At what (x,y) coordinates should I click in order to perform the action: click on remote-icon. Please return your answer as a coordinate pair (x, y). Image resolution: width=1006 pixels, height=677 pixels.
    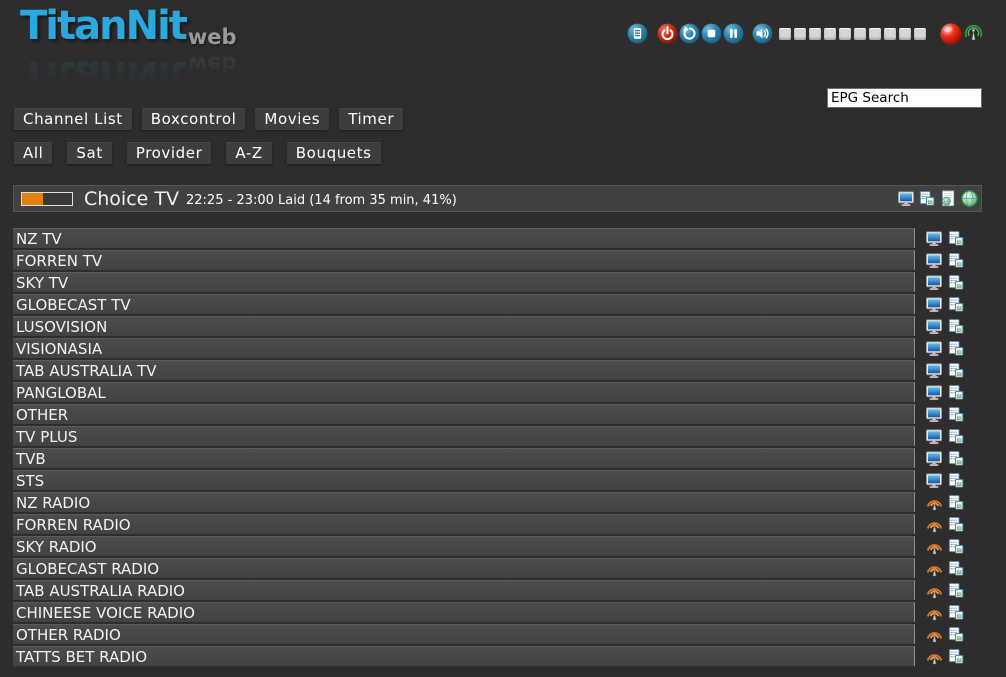
    Looking at the image, I should click on (637, 33).